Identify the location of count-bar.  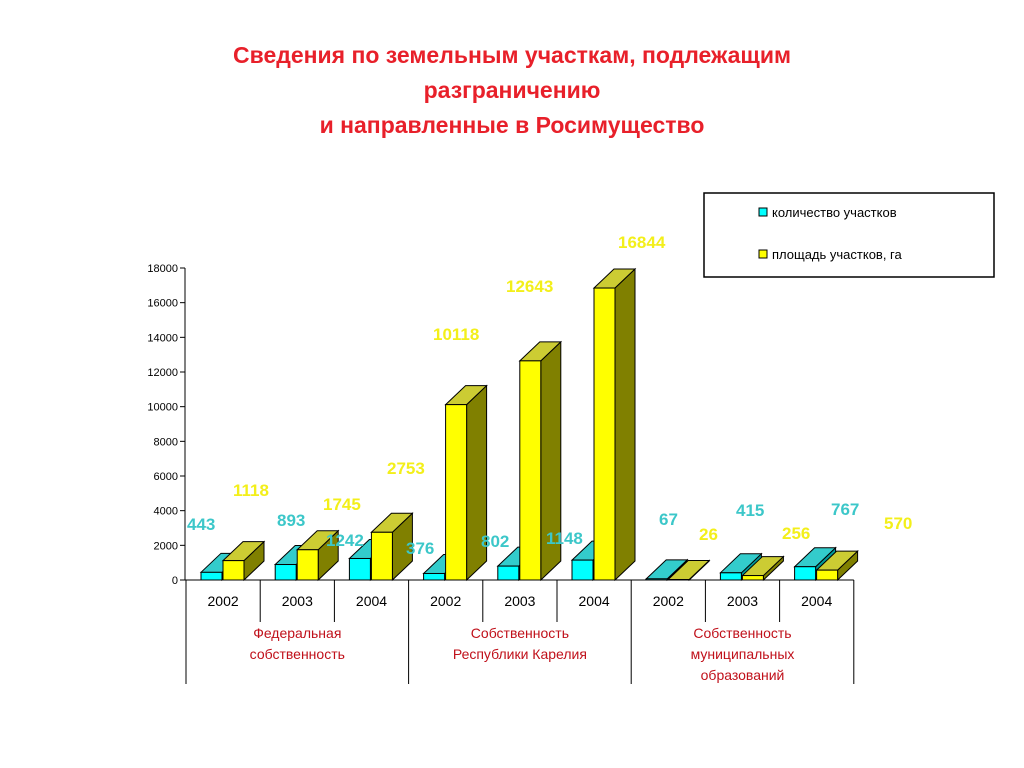
(666, 570).